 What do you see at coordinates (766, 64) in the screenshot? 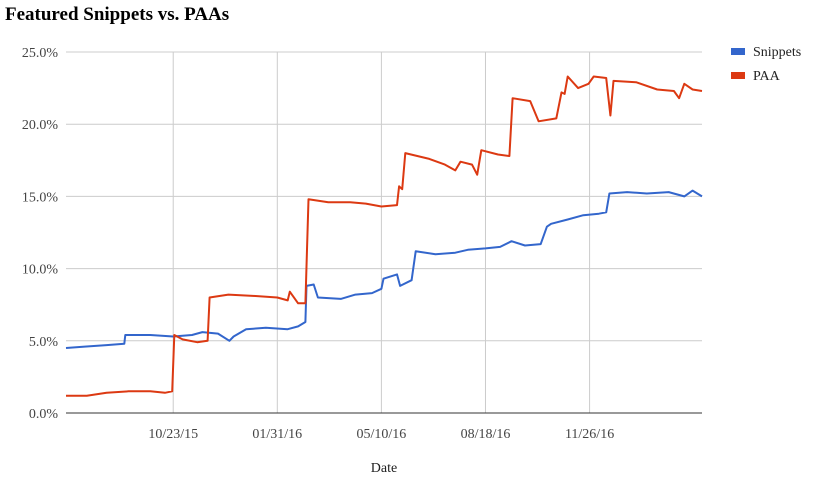
I see `legend: Snippets PAA` at bounding box center [766, 64].